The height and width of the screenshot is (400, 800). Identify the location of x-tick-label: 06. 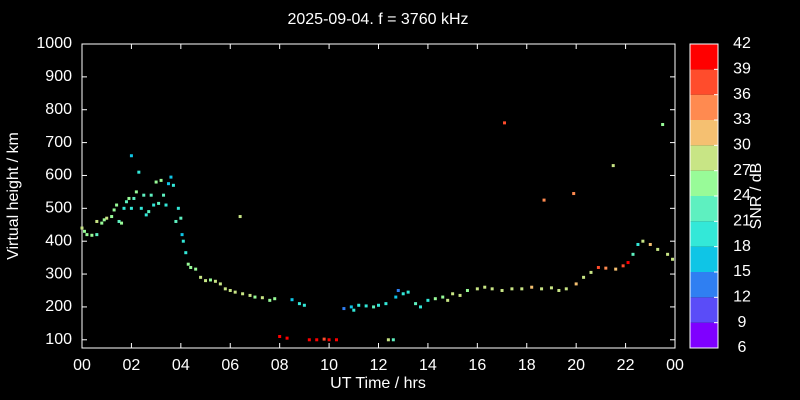
(230, 365).